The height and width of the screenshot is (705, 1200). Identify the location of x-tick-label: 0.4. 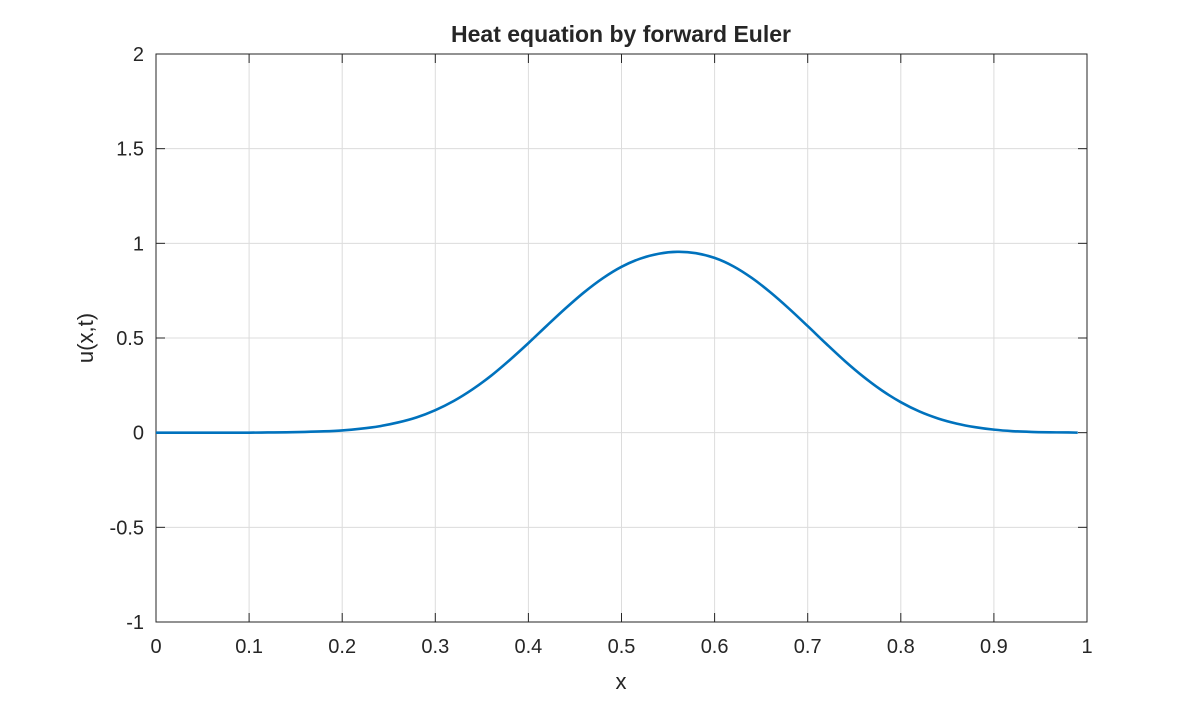
(528, 647).